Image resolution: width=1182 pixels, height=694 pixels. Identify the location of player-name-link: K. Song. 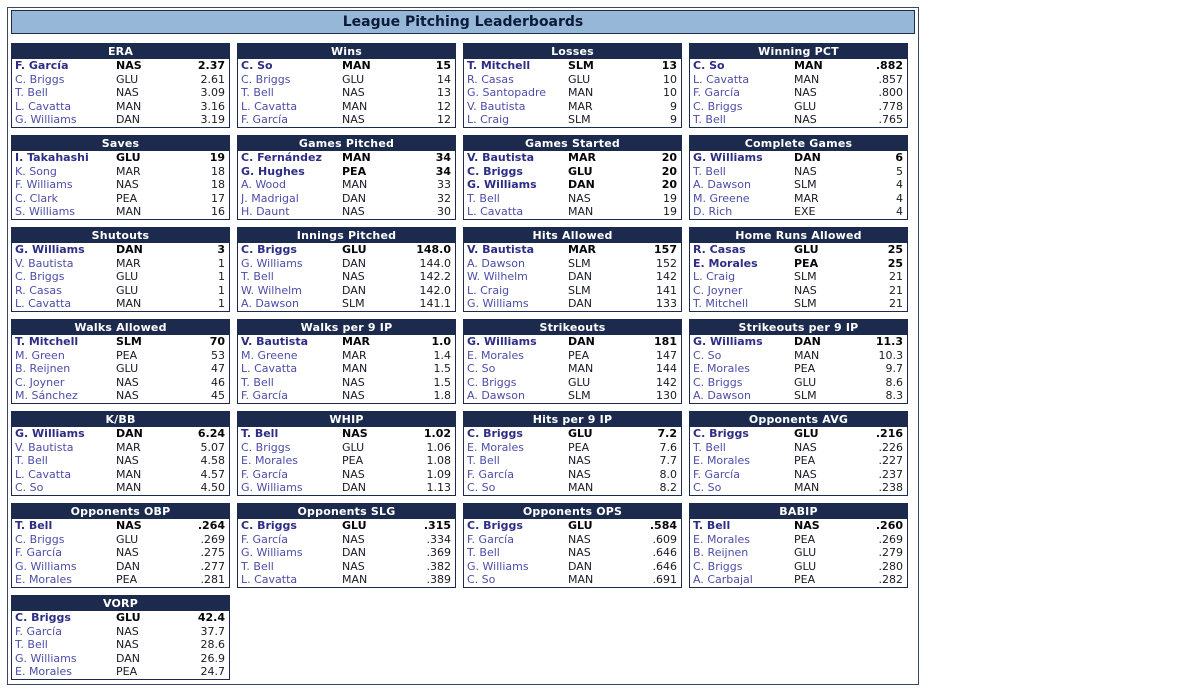
(36, 171).